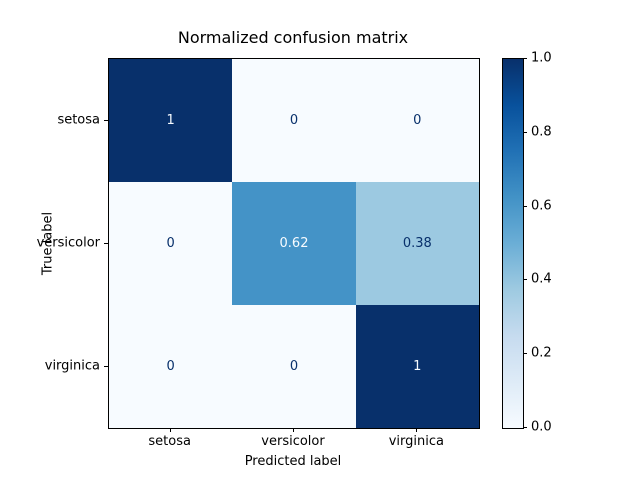 The image size is (640, 480). Describe the element at coordinates (541, 427) in the screenshot. I see `colorbar-tick-label-0.0: 0.0` at that location.